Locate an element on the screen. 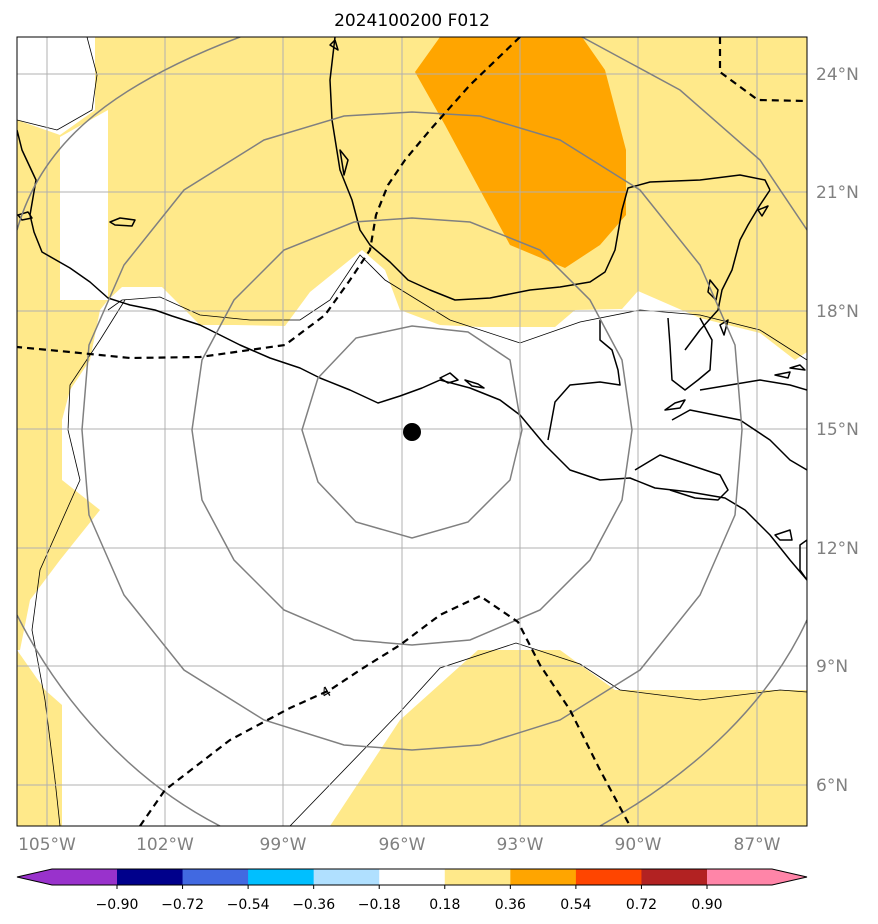 The width and height of the screenshot is (878, 924). colorbar-tick-label: 0.36 is located at coordinates (510, 905).